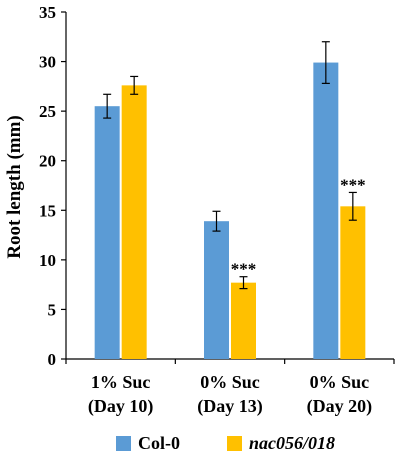 This screenshot has width=403, height=462. What do you see at coordinates (225, 443) in the screenshot?
I see `legend: Col-0 nac056/018` at bounding box center [225, 443].